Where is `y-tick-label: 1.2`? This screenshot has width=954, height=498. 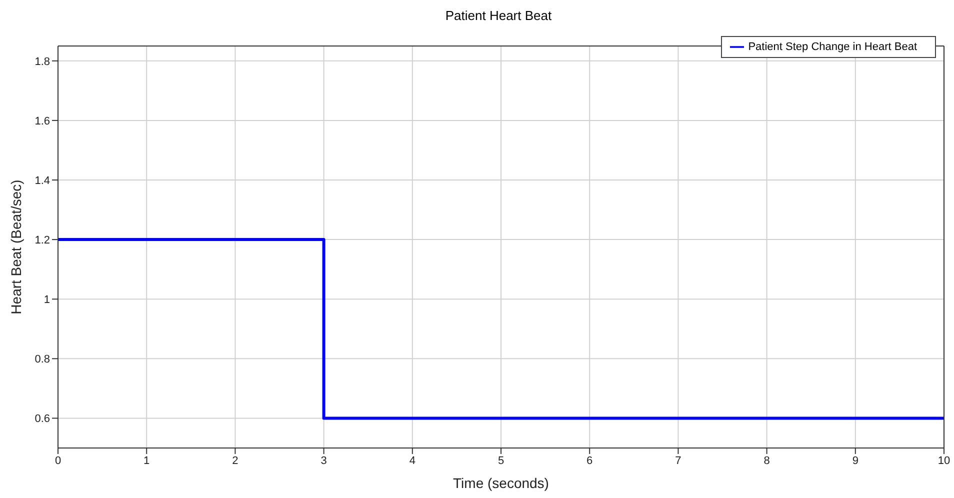
y-tick-label: 1.2 is located at coordinates (42, 240).